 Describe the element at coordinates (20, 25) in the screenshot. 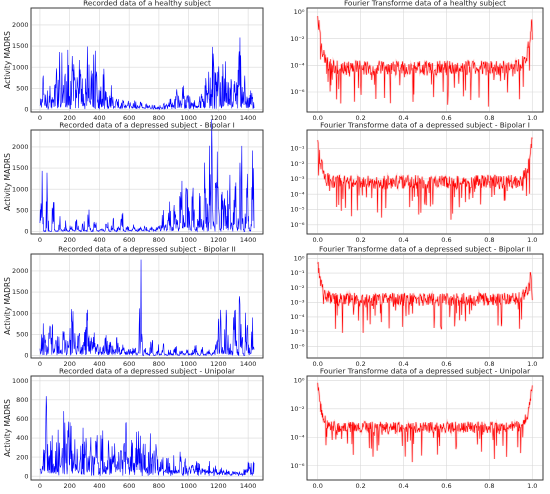

I see `y-tick-label: 2000` at that location.